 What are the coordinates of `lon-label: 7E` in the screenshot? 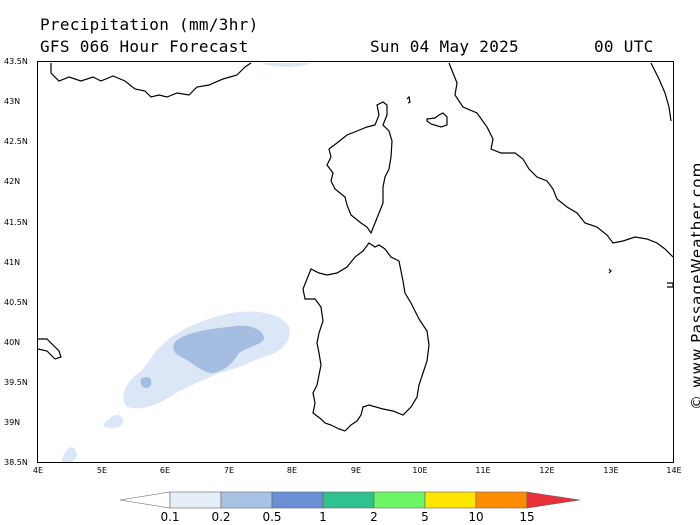 It's located at (229, 470).